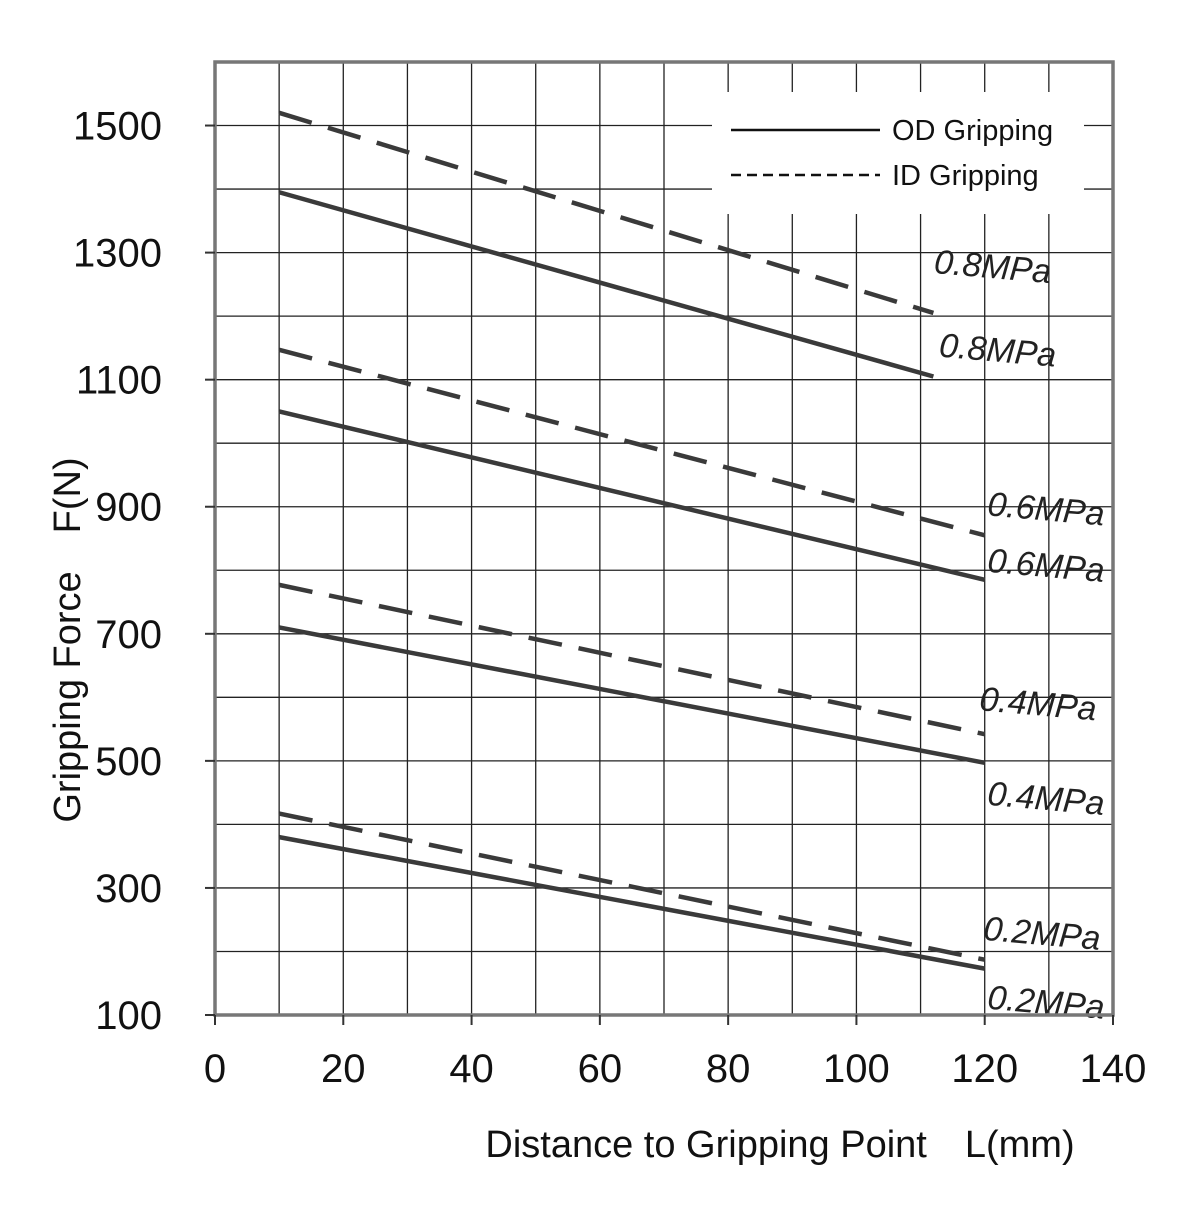 This screenshot has width=1196, height=1208. Describe the element at coordinates (119, 381) in the screenshot. I see `y-tick-label: 1100` at that location.